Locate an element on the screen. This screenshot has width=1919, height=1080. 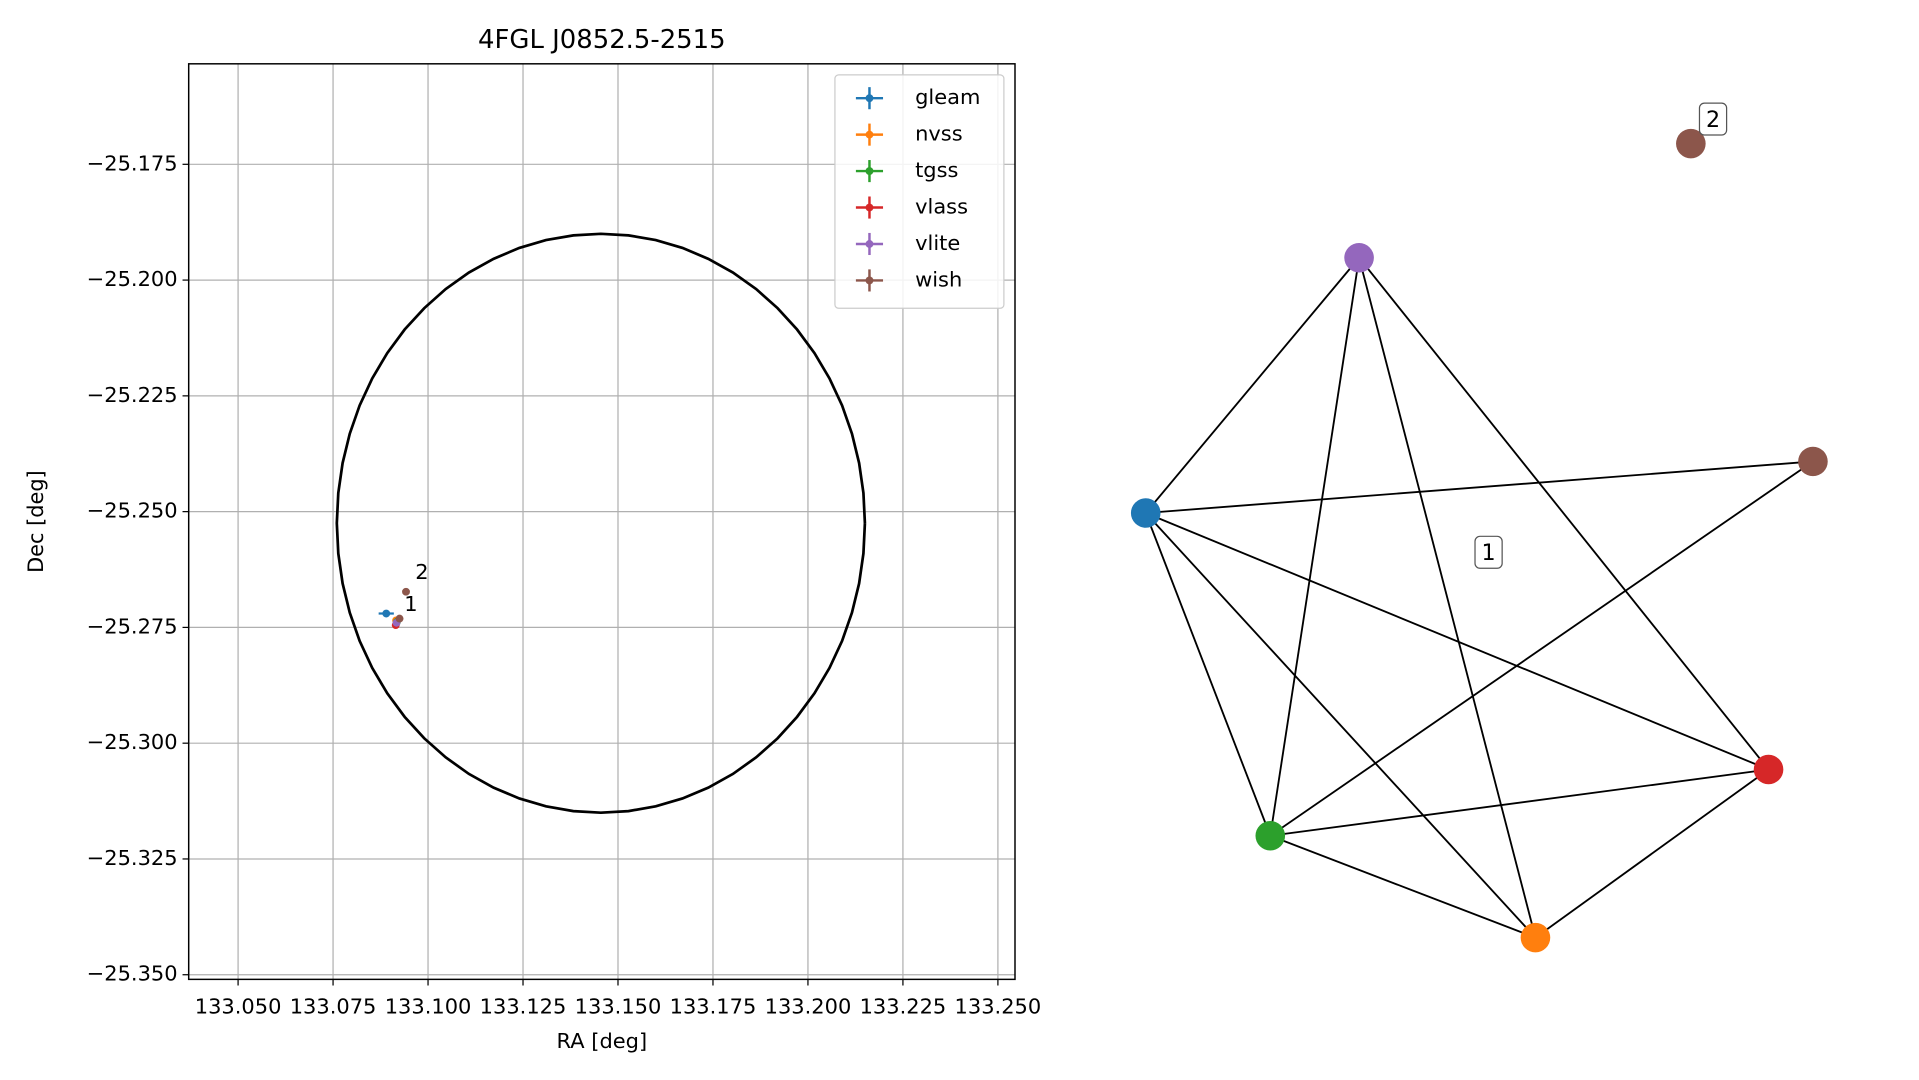
graph-label: 1 is located at coordinates (1489, 553).